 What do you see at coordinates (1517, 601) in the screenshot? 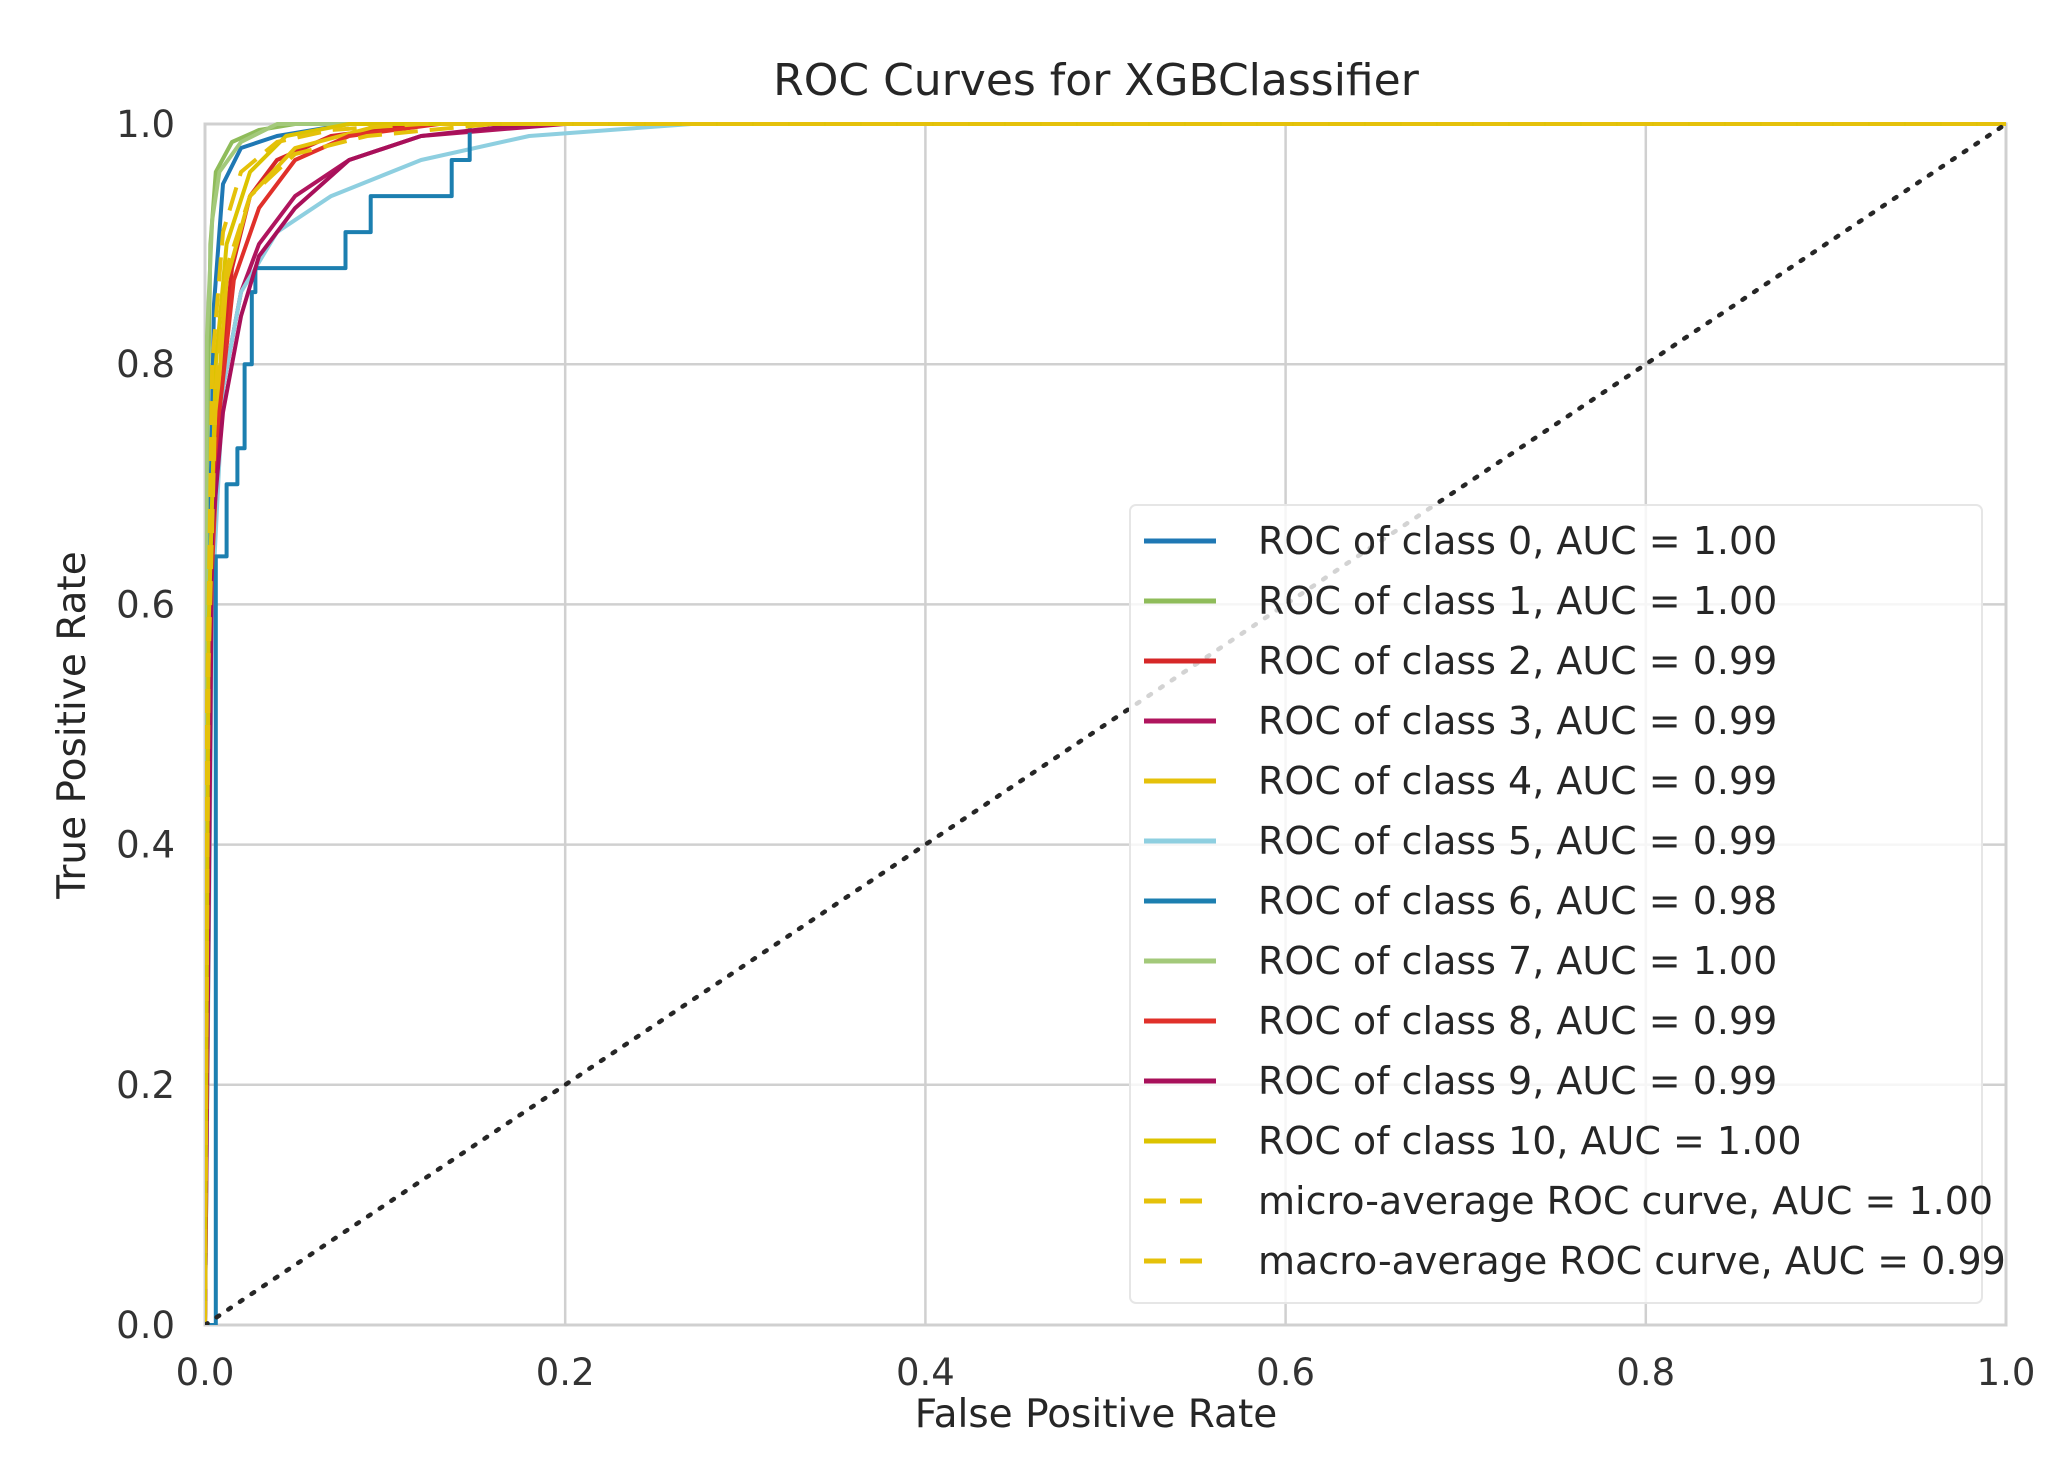
I see `legend-entry: ROC of class 1, AUC = 1.00` at bounding box center [1517, 601].